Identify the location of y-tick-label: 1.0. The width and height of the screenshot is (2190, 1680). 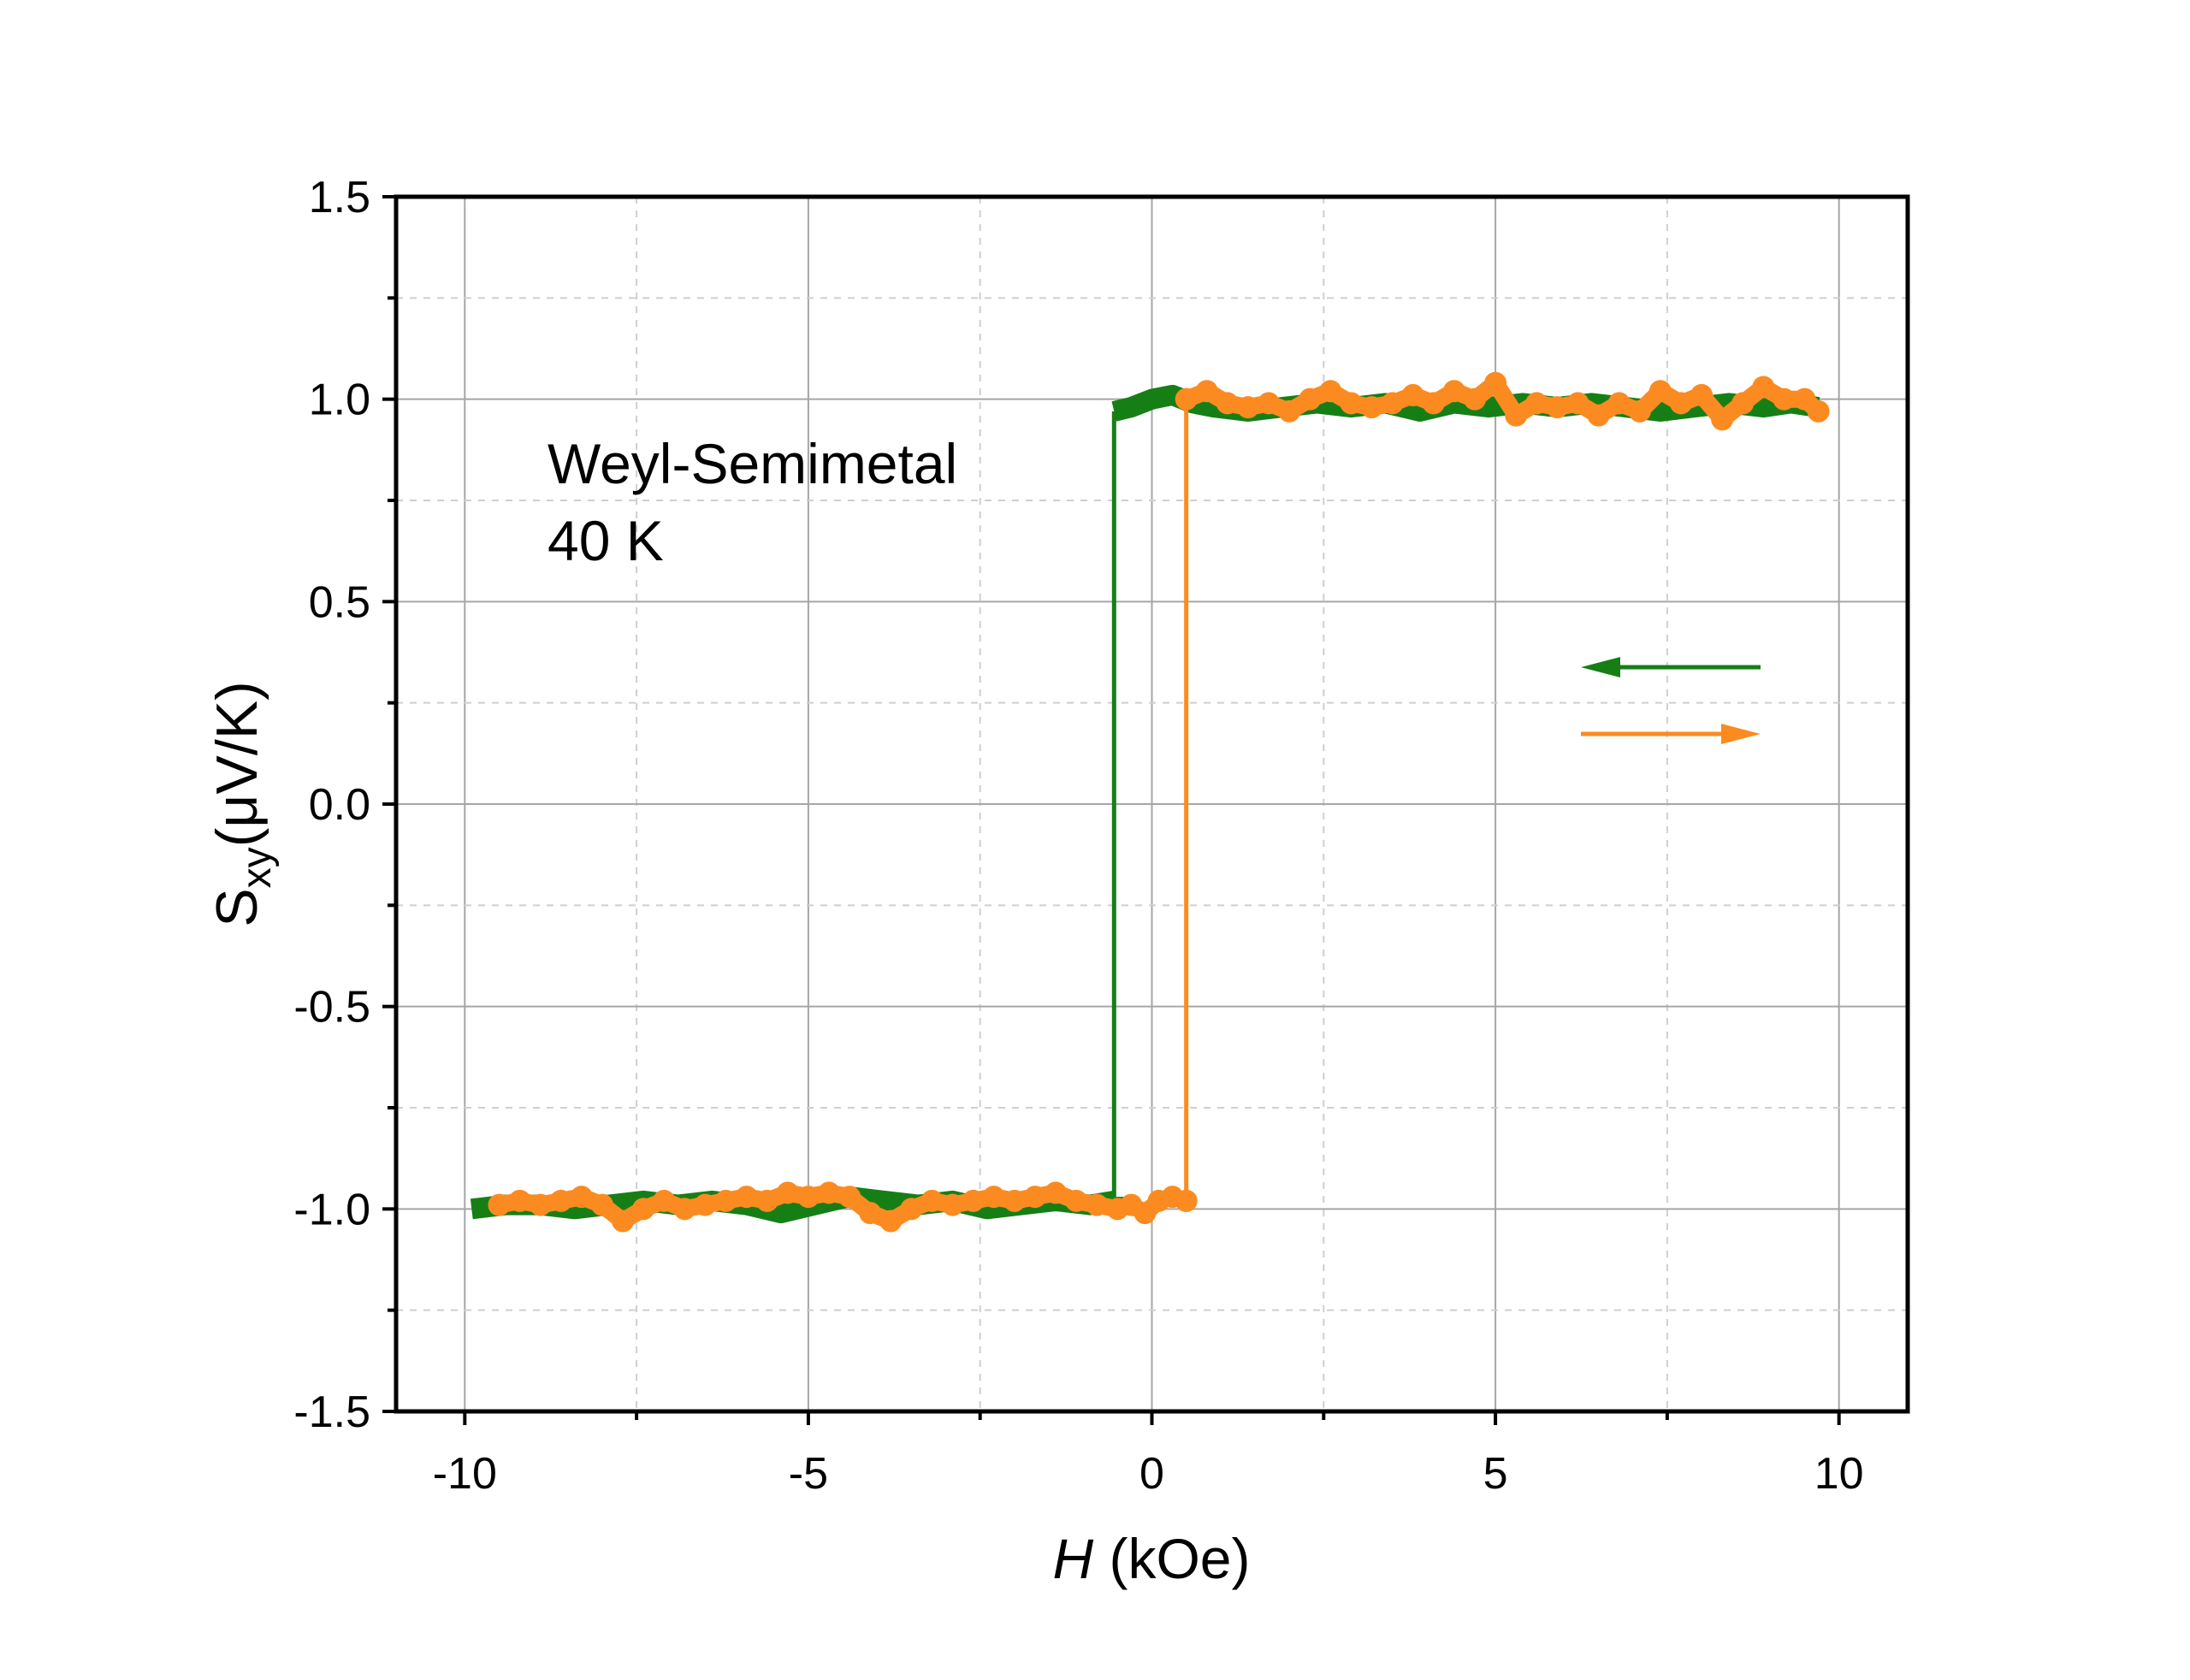
(339, 401).